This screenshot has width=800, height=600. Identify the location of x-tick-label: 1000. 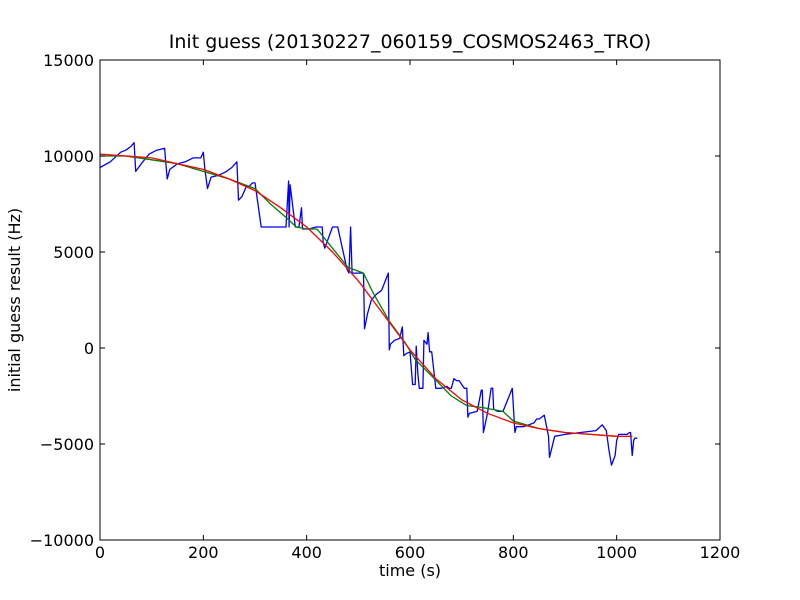
(616, 552).